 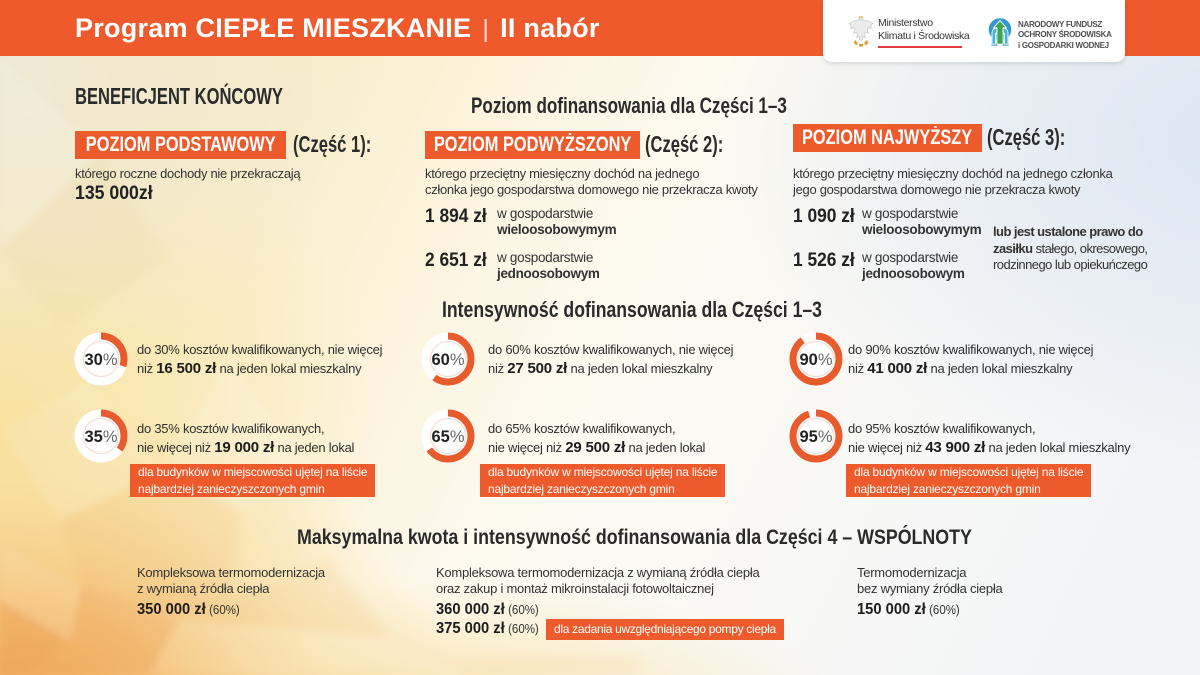 I want to click on svg-text: 65%, so click(x=447, y=437).